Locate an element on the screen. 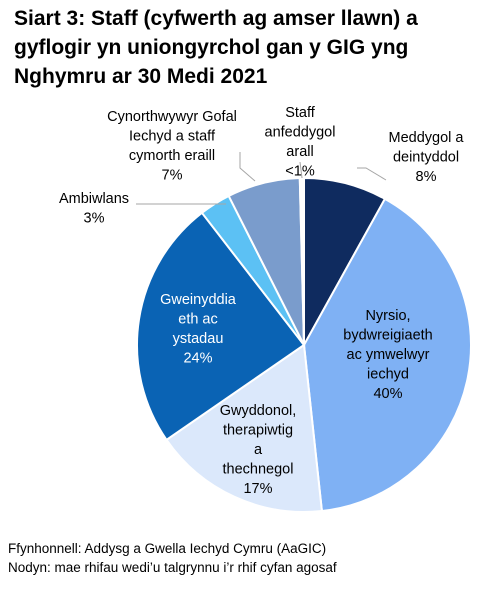  slice-category-4-line-0: Ambiwlans is located at coordinates (94, 199).